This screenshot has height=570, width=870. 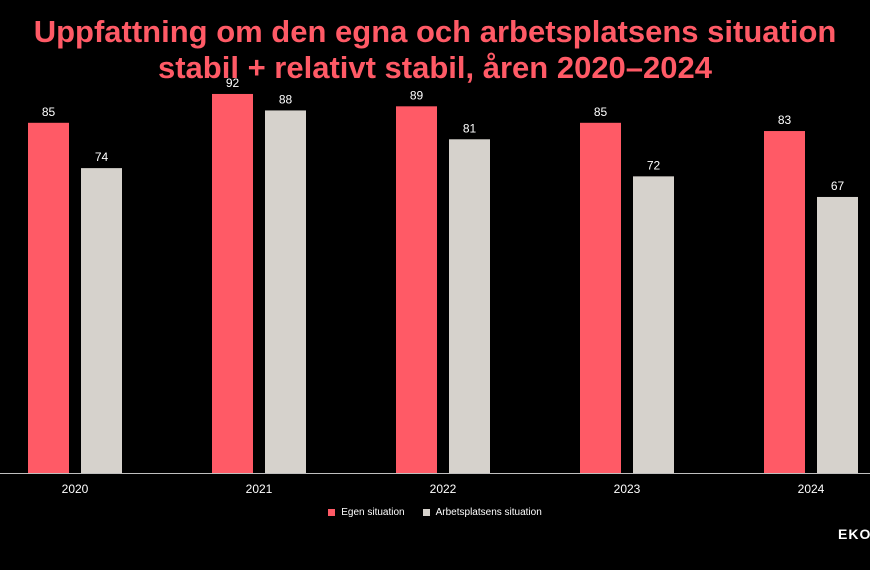 What do you see at coordinates (232, 283) in the screenshot?
I see `bar-egen-2021` at bounding box center [232, 283].